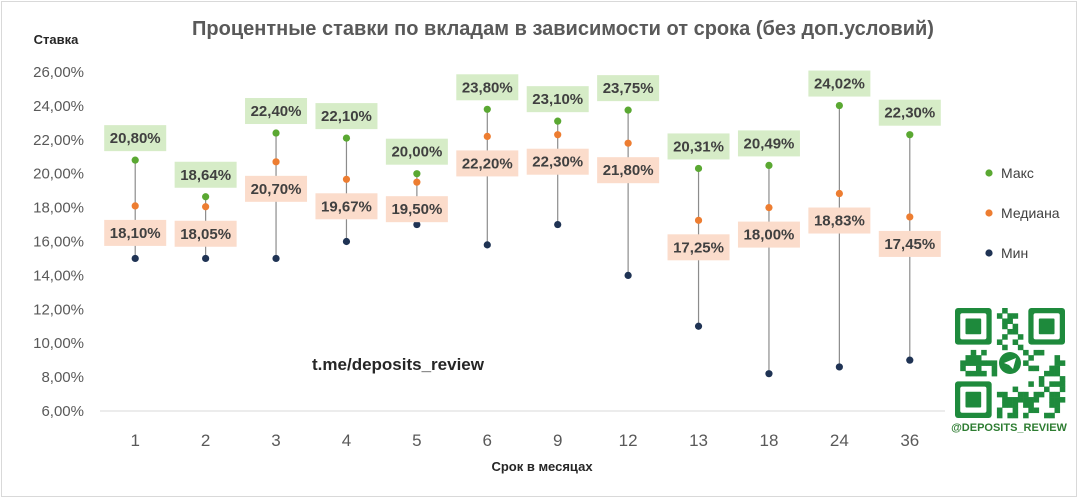  I want to click on legend-label: Макс, so click(1017, 173).